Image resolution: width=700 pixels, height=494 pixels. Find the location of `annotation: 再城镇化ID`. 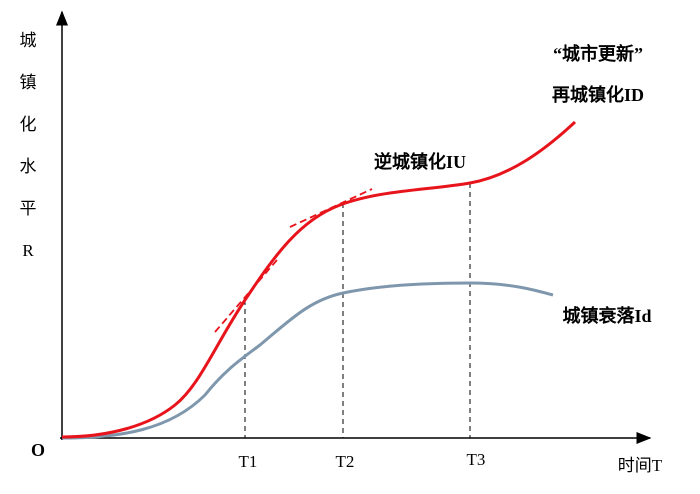

annotation: 再城镇化ID is located at coordinates (598, 94).